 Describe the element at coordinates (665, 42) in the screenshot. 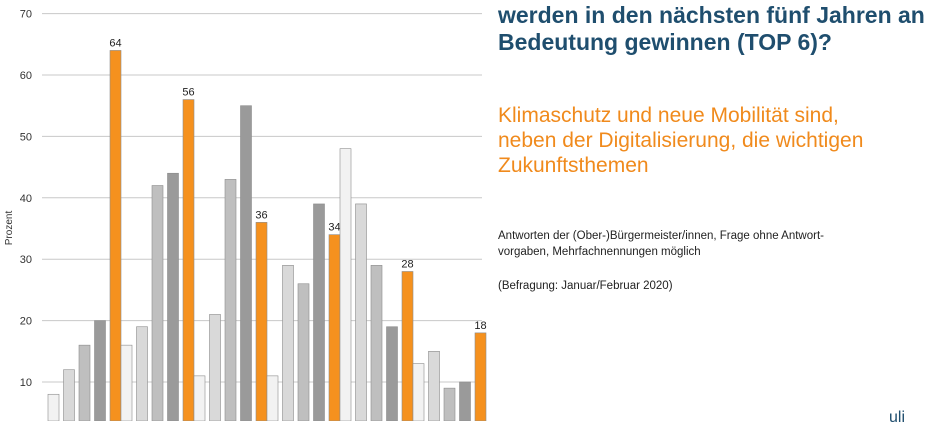

I see `question-line-2: Bedeutung gewinnen (TOP 6)?` at that location.